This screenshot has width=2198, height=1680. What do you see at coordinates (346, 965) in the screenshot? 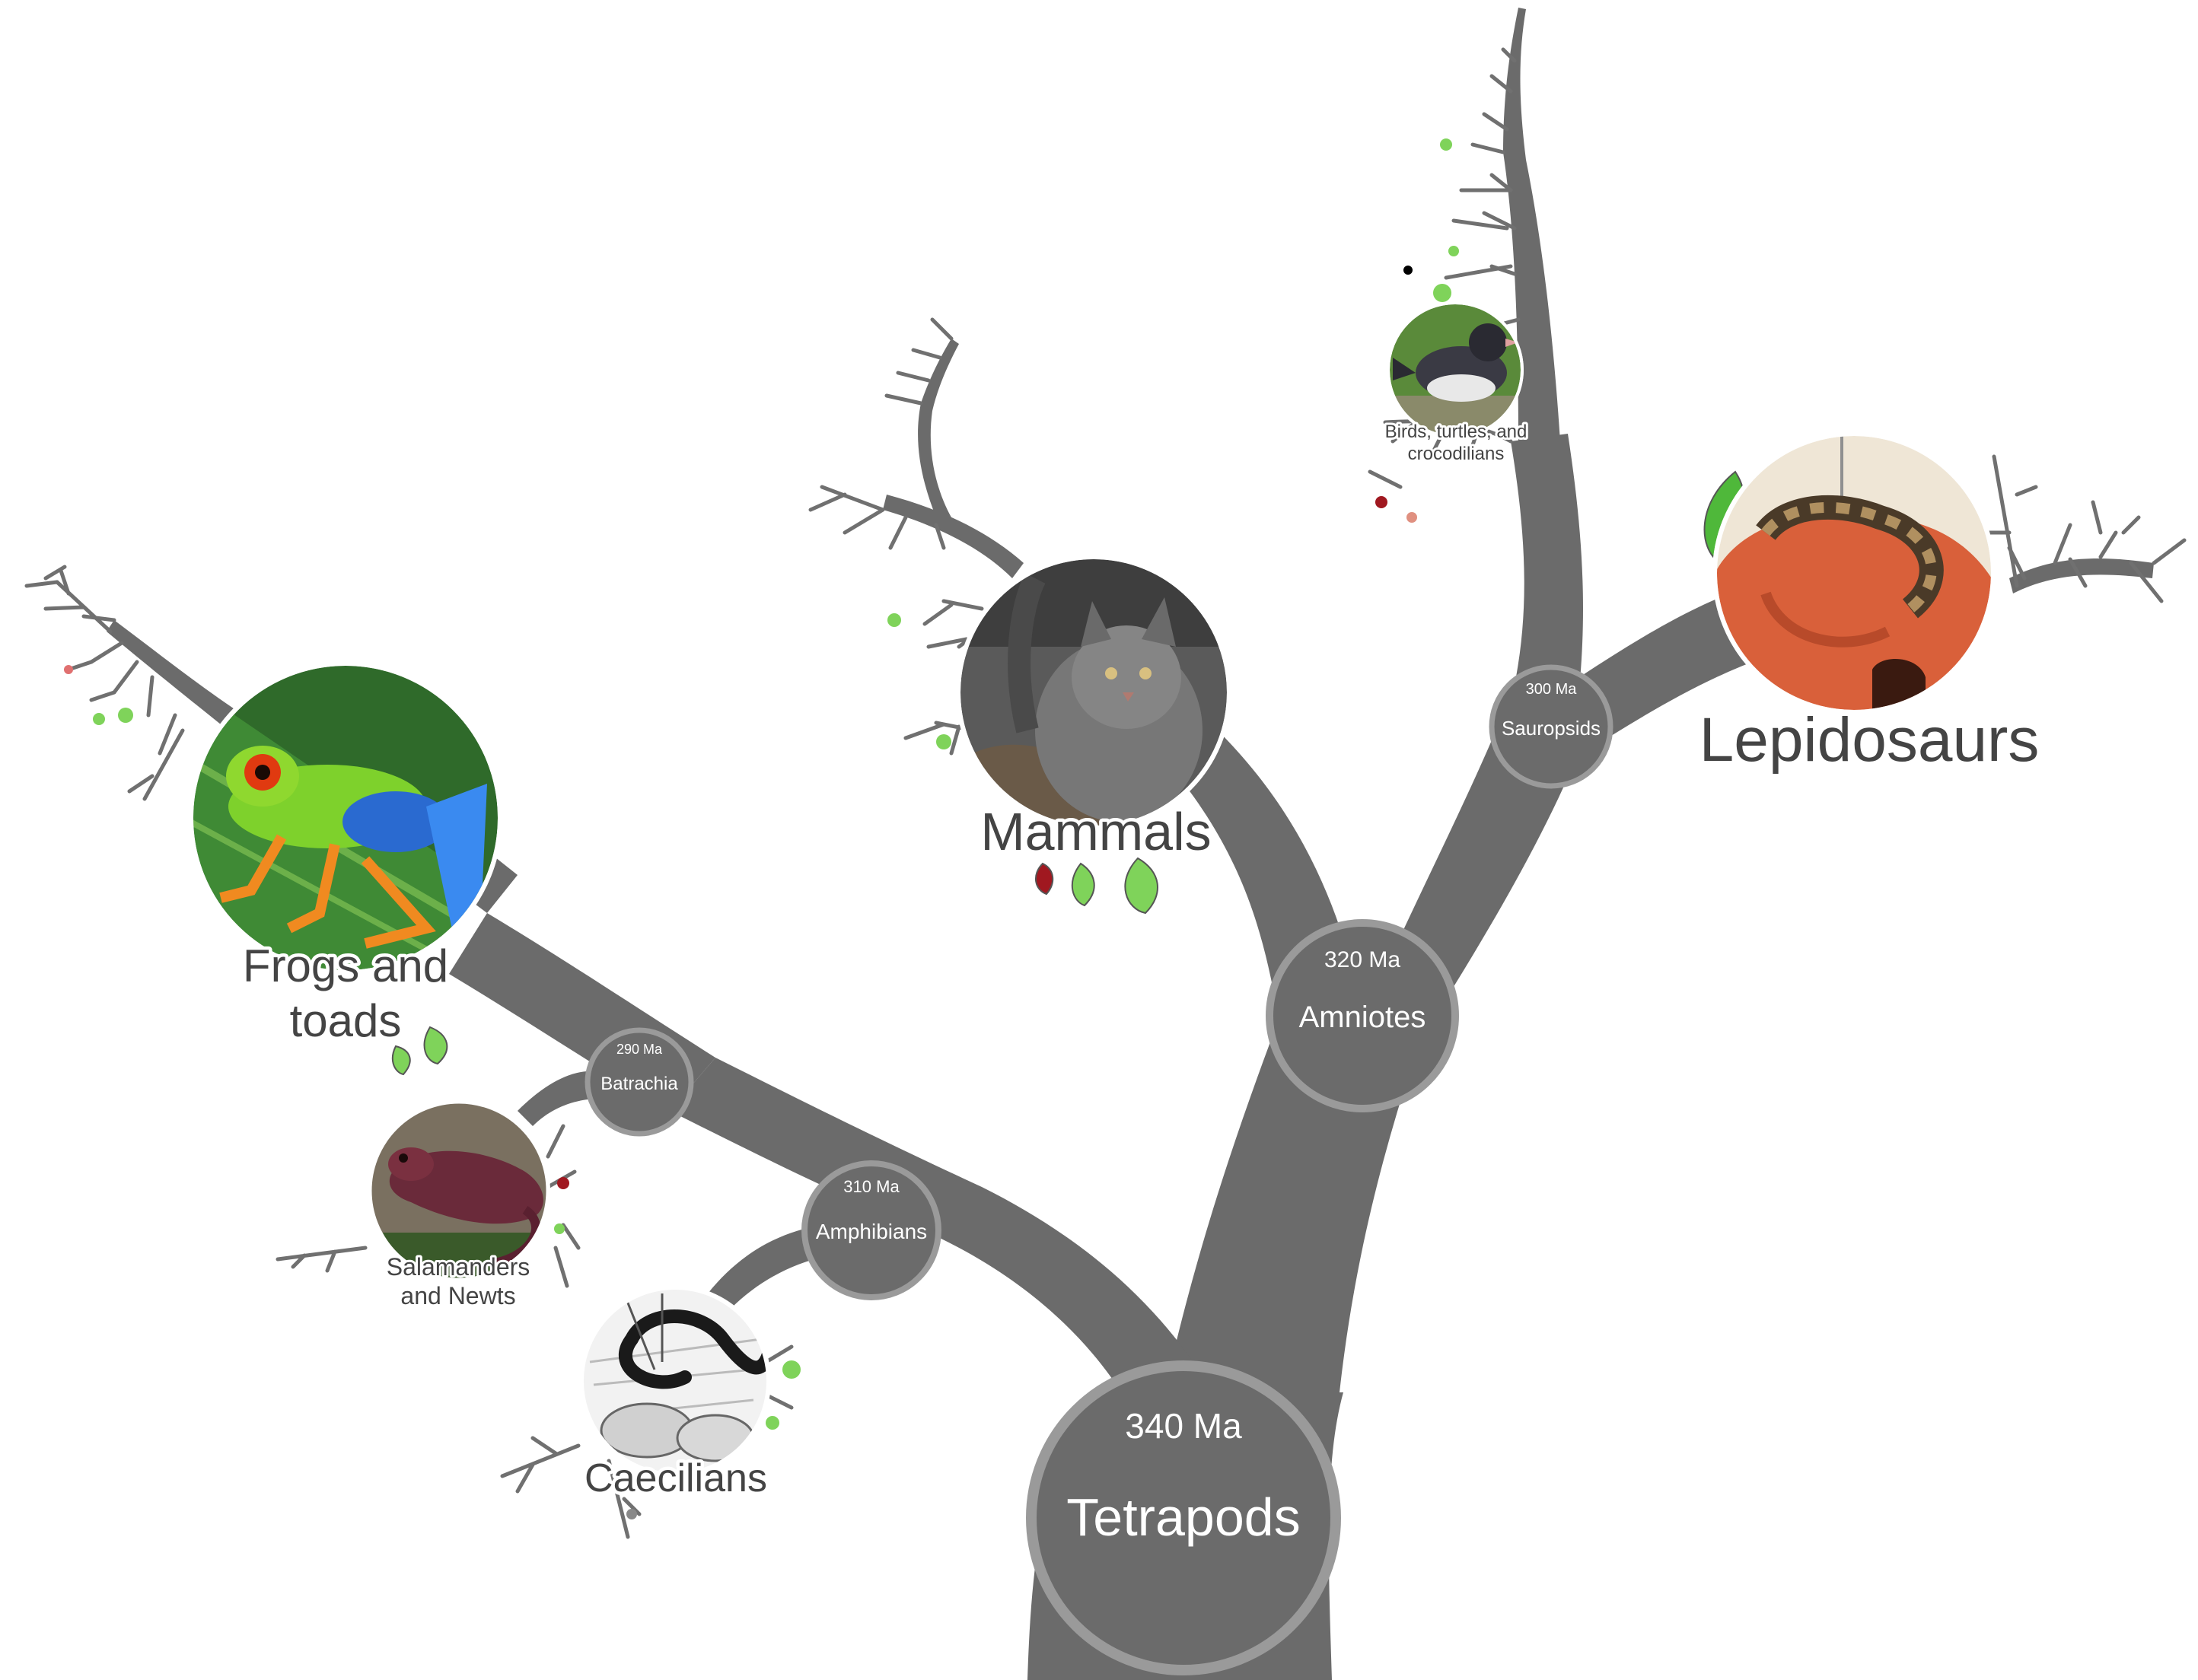
I see `leaf-label: Frogs and` at bounding box center [346, 965].